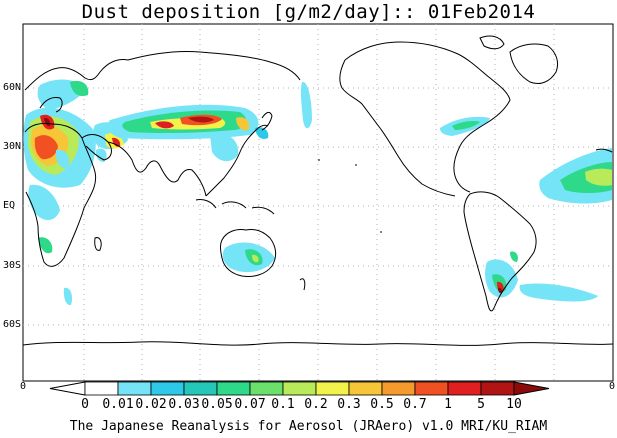  Describe the element at coordinates (23, 386) in the screenshot. I see `axis-zero-left: 0` at that location.